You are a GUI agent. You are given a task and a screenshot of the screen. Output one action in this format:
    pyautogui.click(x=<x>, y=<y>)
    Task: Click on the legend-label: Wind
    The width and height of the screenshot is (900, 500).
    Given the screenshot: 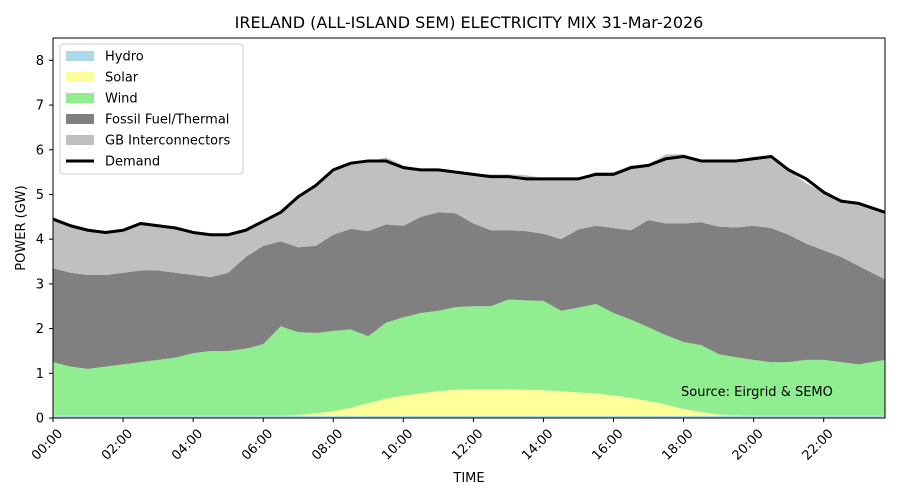 What is the action you would take?
    pyautogui.click(x=121, y=99)
    